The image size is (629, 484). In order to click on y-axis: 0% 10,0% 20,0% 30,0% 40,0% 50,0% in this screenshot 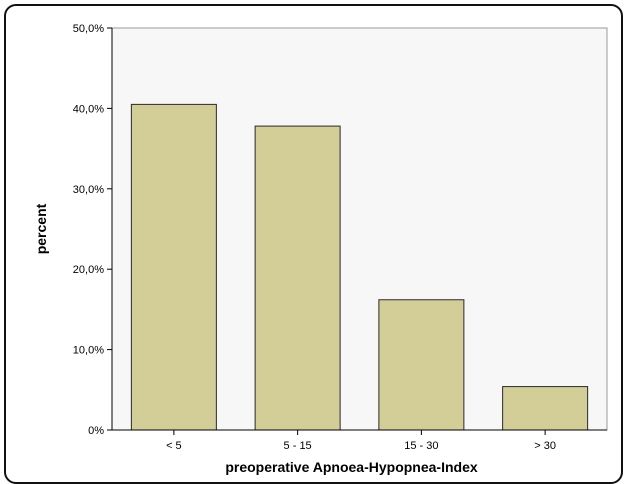, I will do `click(93, 230)`.